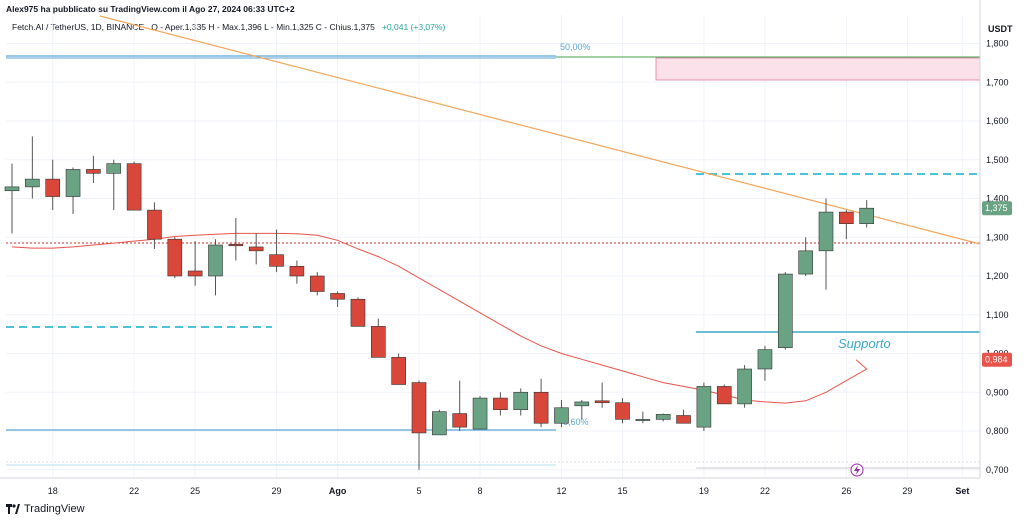  I want to click on y-tick-label: 1,800, so click(997, 44).